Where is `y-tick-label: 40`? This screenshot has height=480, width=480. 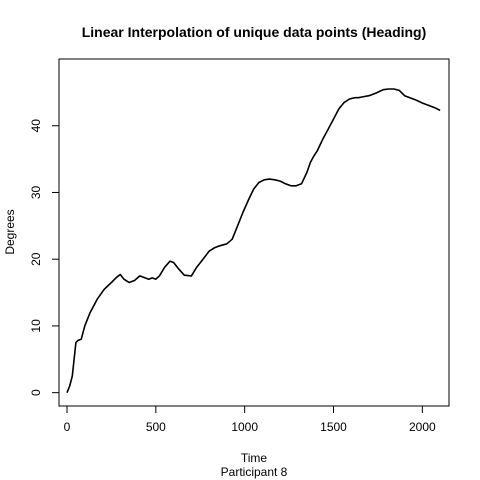 y-tick-label: 40 is located at coordinates (36, 126).